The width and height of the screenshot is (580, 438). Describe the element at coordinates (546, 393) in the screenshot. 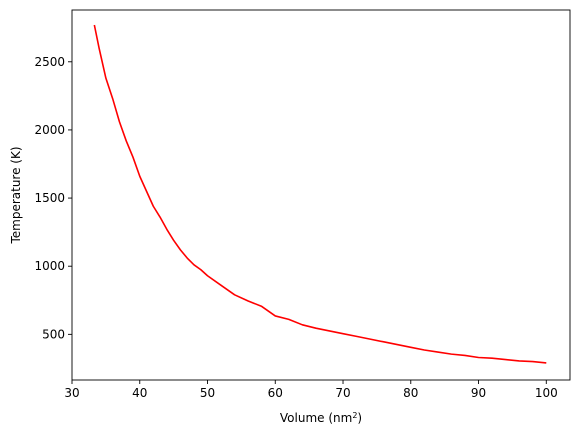

I see `x-tick-label: 100` at that location.